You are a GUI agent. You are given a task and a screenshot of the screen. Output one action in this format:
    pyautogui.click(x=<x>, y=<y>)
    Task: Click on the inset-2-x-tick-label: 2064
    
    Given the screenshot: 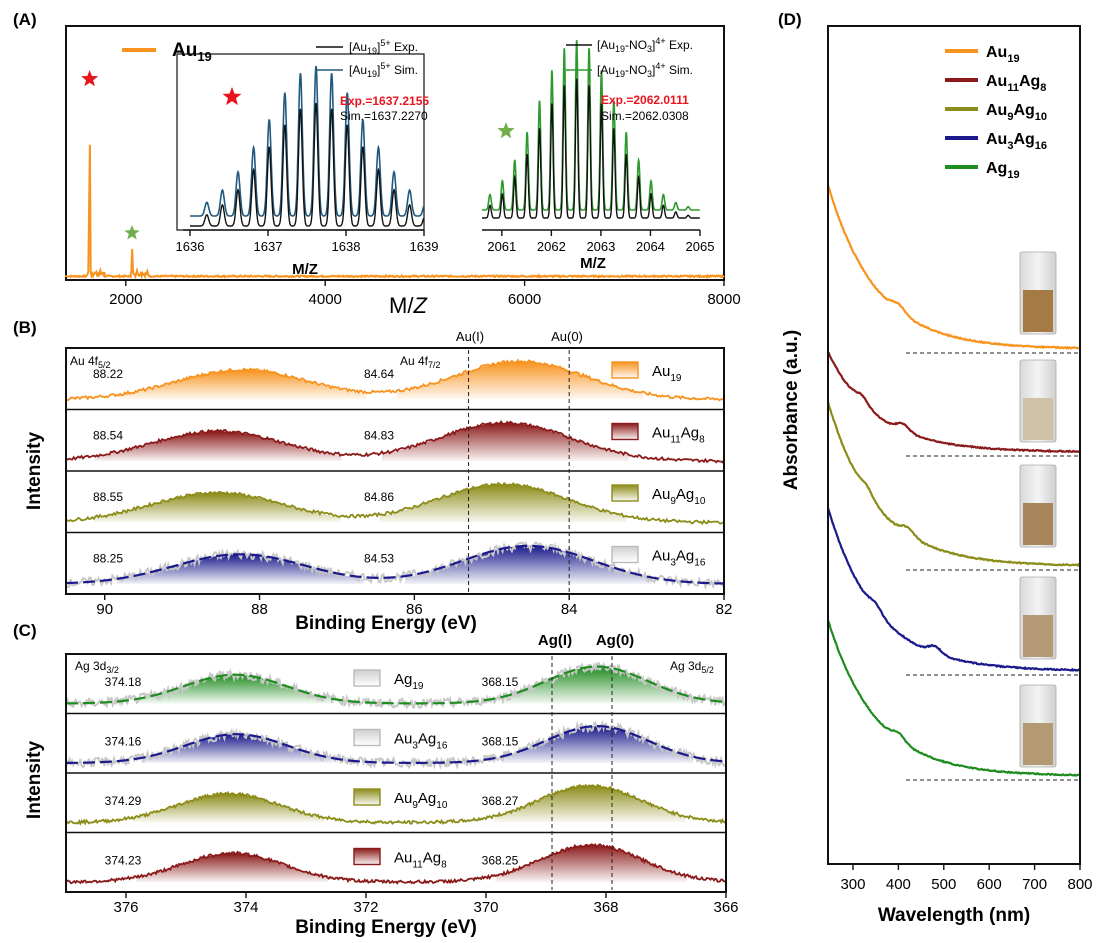 What is the action you would take?
    pyautogui.click(x=650, y=246)
    